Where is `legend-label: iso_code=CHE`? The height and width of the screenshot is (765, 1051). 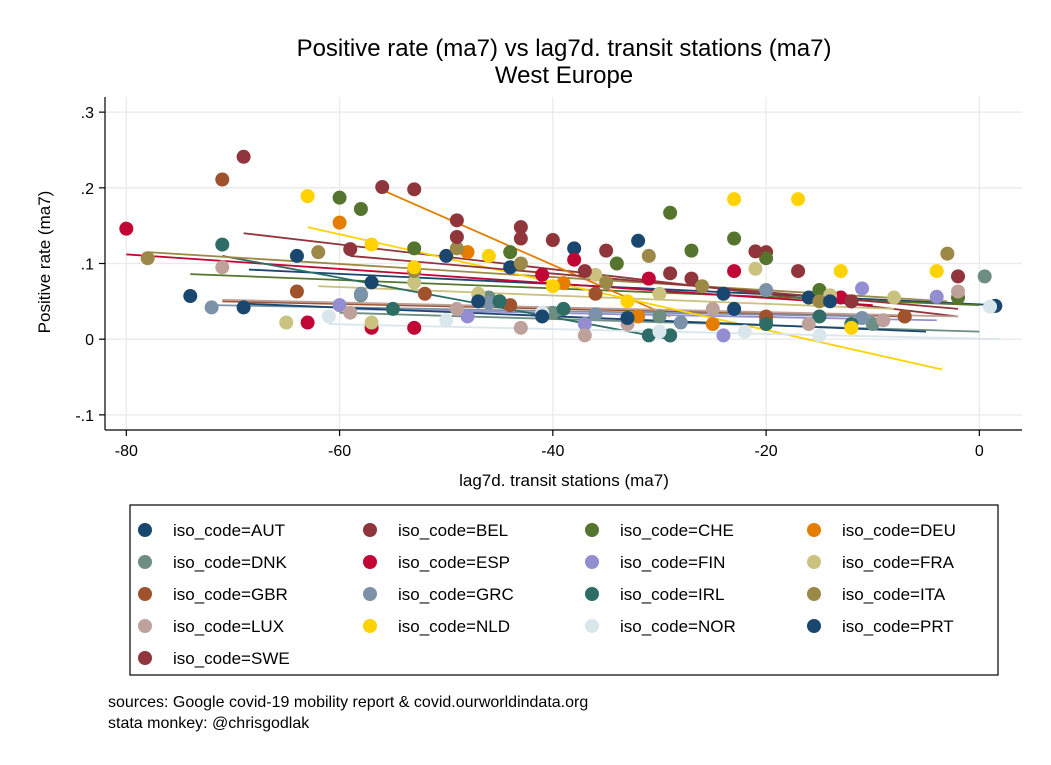 legend-label: iso_code=CHE is located at coordinates (677, 530).